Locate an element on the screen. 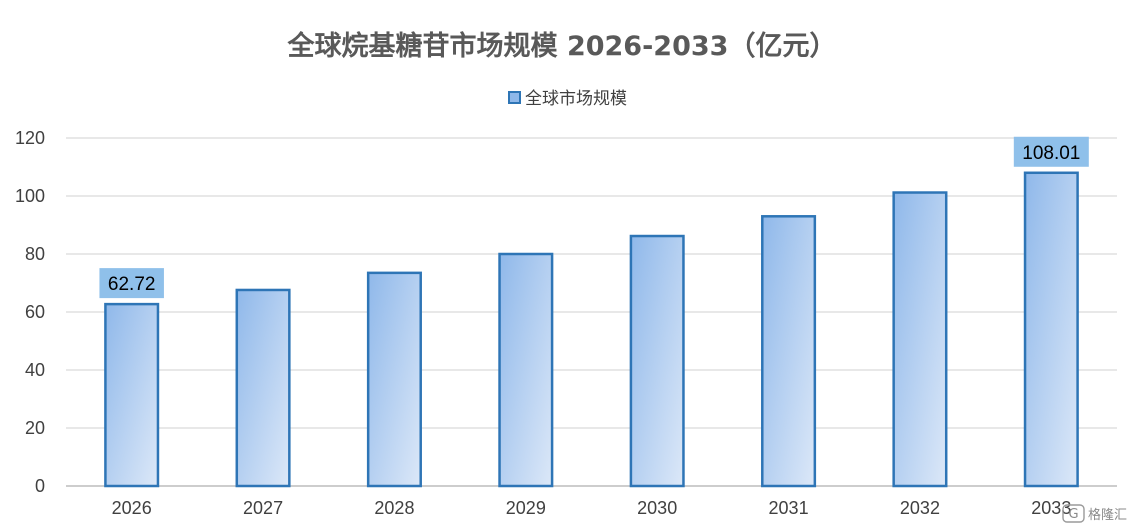  gelonghui-logo-icon: G is located at coordinates (1073, 513).